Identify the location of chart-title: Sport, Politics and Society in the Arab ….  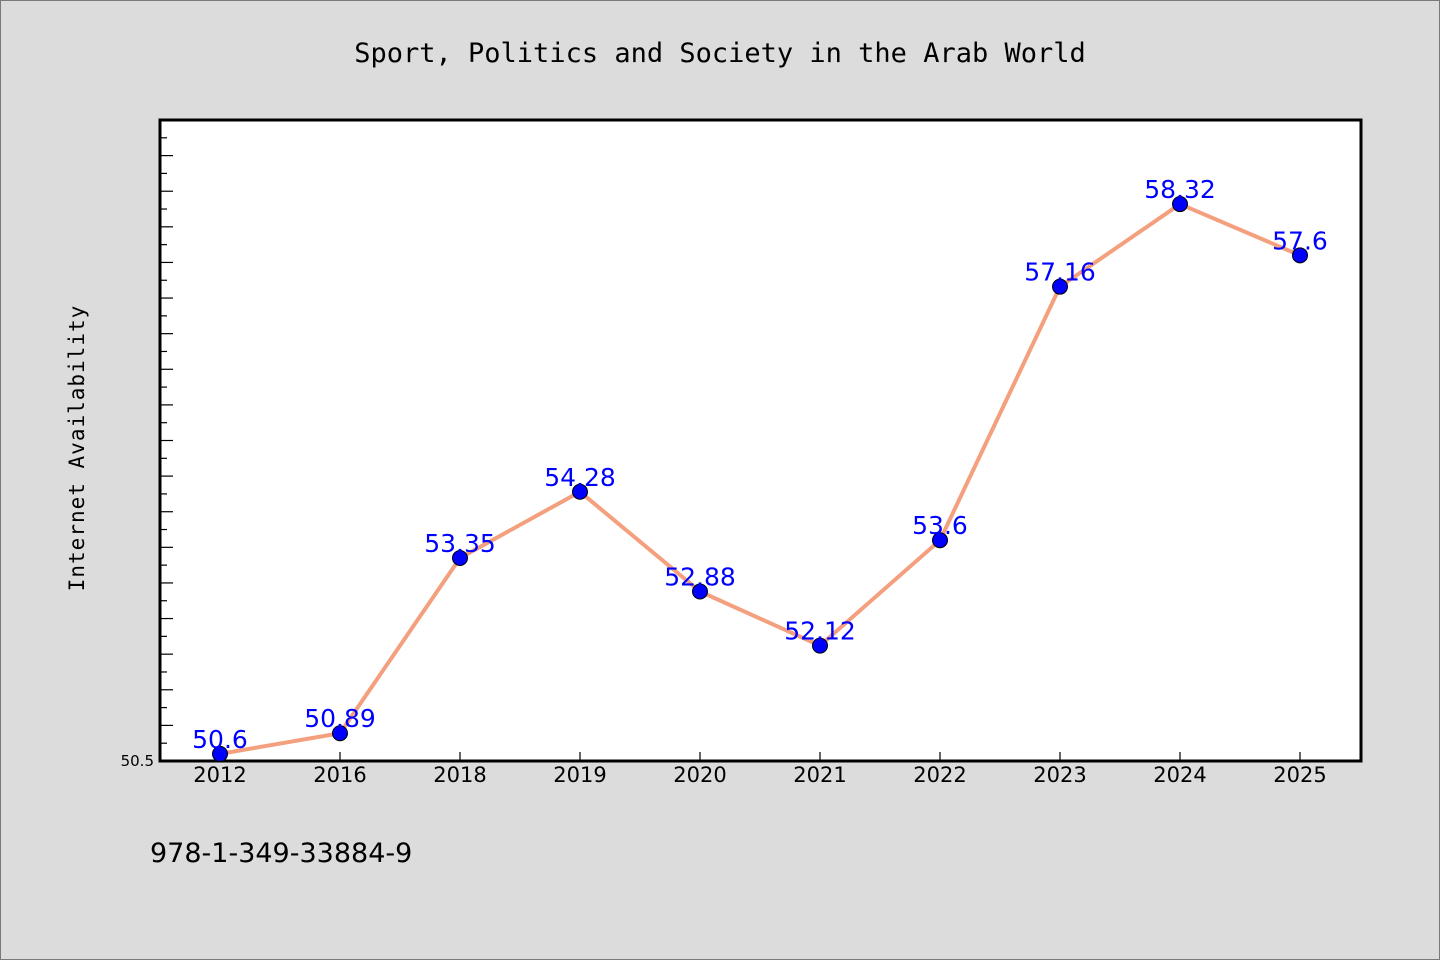
(720, 53).